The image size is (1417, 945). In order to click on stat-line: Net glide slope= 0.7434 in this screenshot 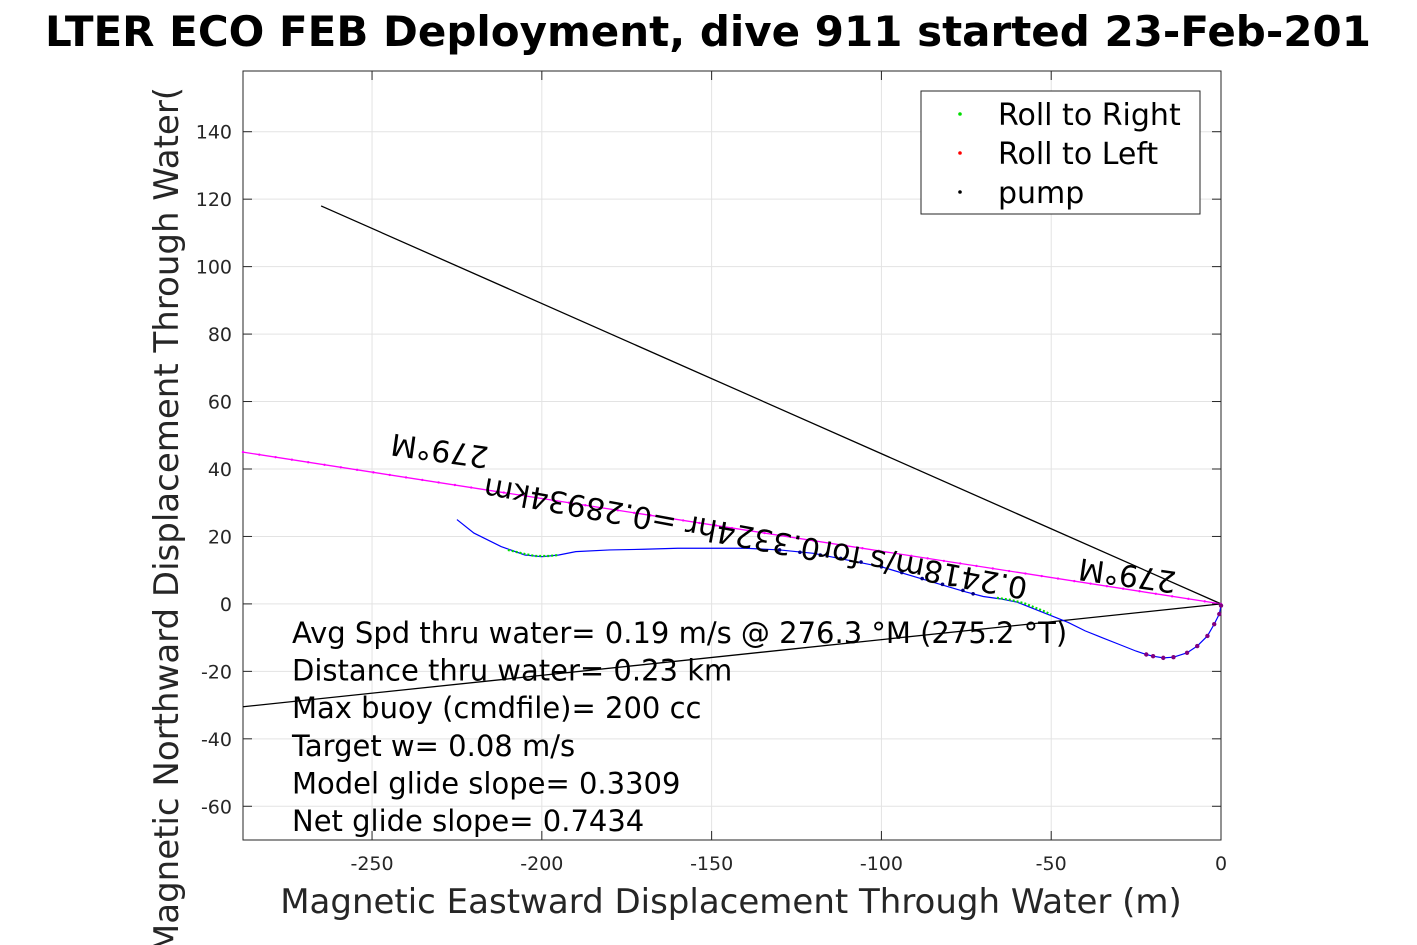, I will do `click(468, 821)`.